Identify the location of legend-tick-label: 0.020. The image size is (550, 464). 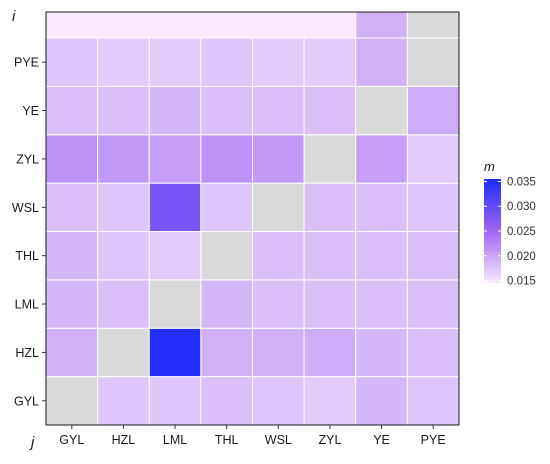
(521, 257).